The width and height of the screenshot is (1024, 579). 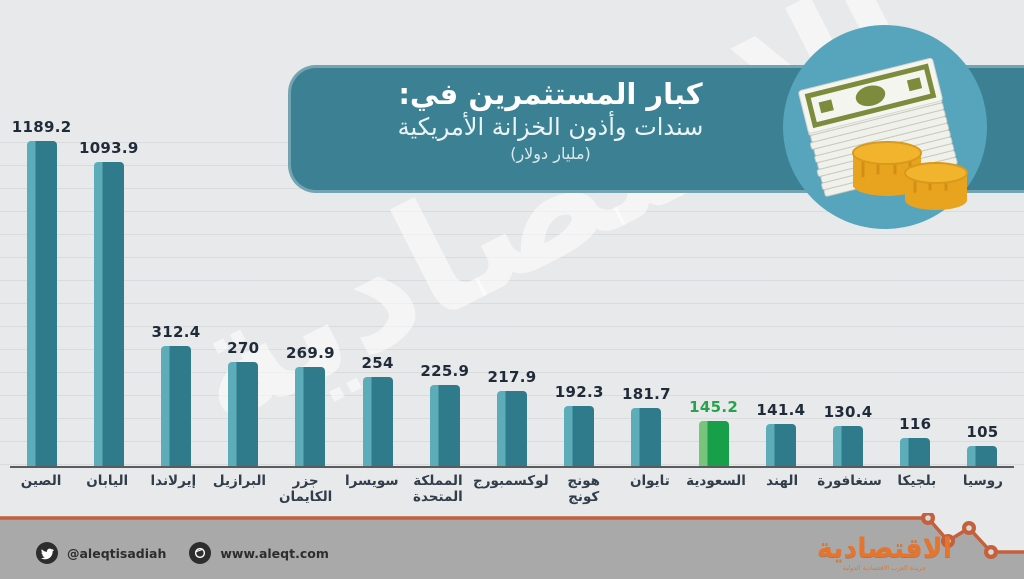 I want to click on bar-column: 270, so click(x=243, y=402).